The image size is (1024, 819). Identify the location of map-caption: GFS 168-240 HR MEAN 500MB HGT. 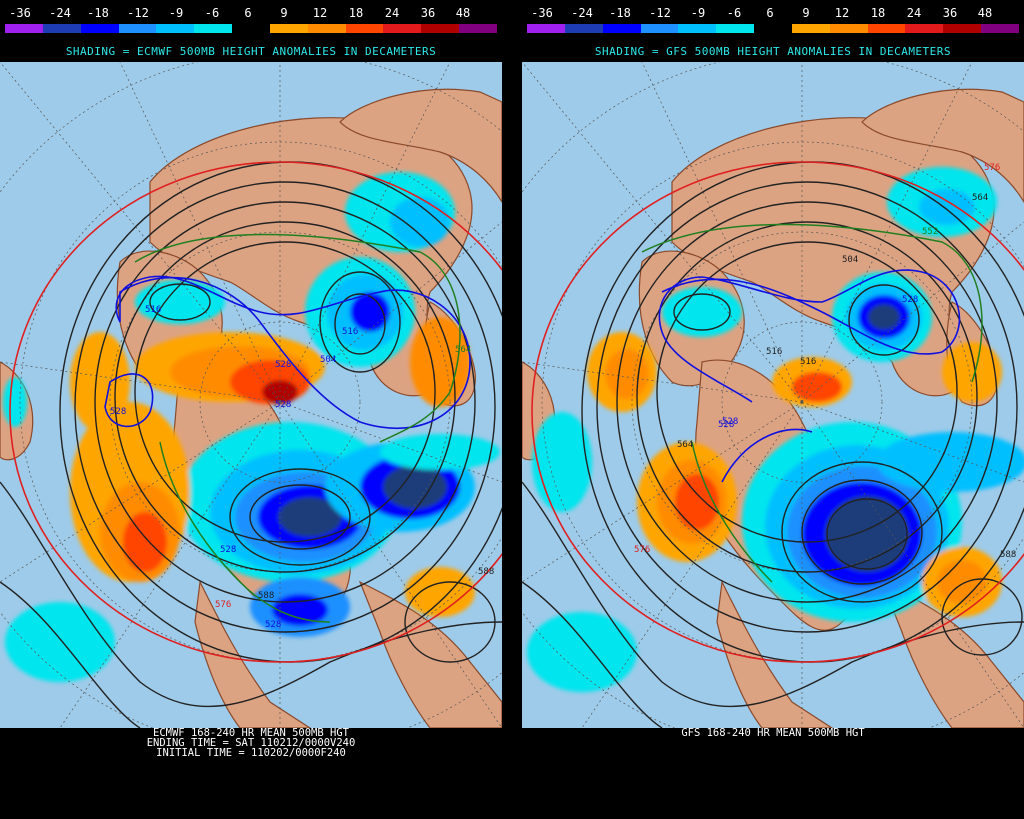
(773, 733).